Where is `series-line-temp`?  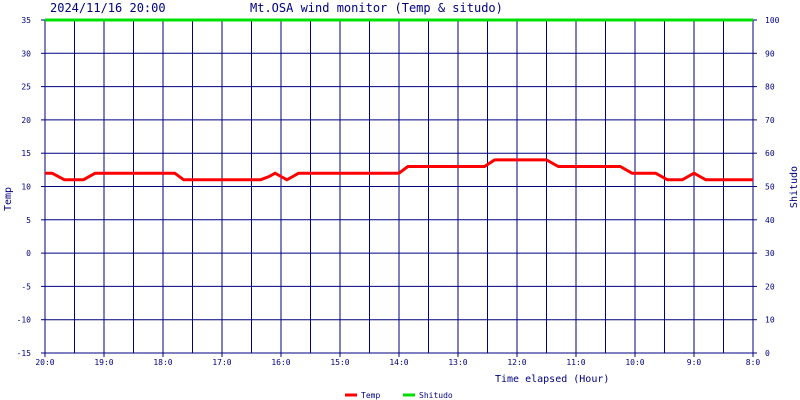 series-line-temp is located at coordinates (399, 170).